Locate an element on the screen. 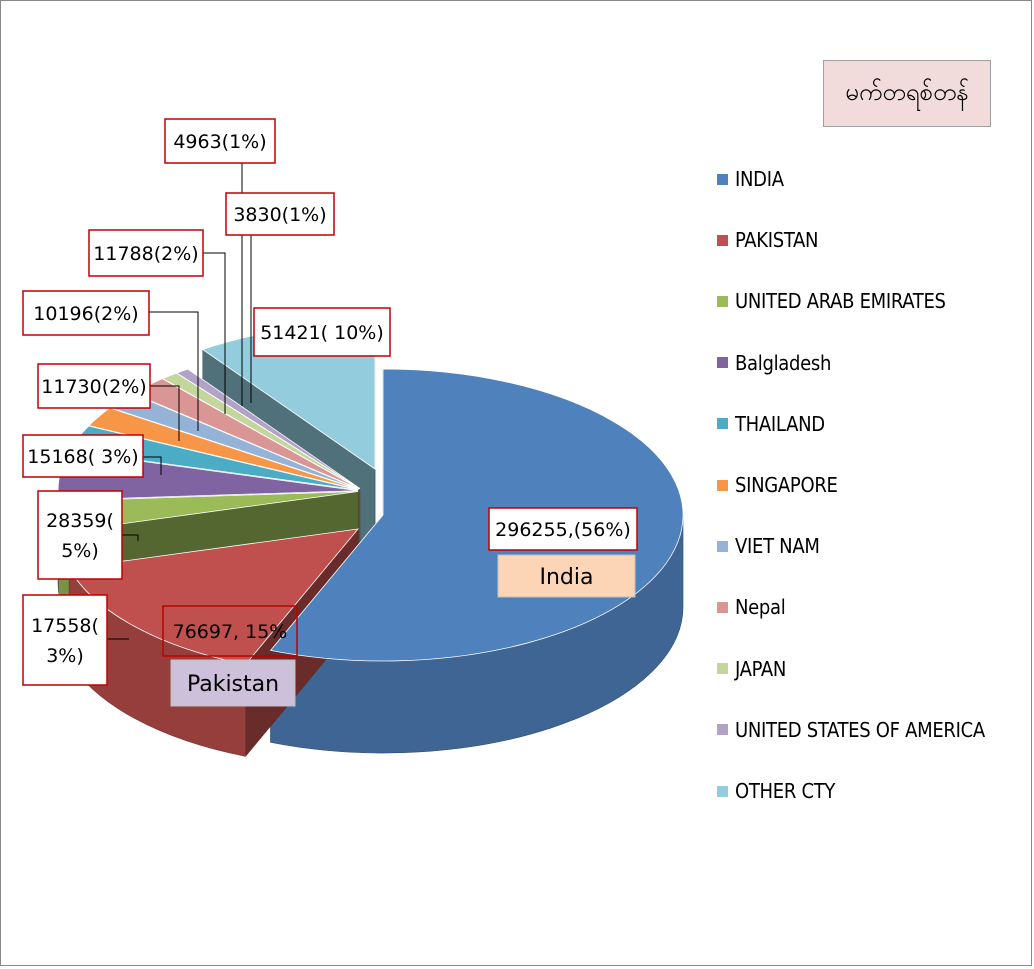  legend-item-thailand: THAILAND is located at coordinates (771, 424).